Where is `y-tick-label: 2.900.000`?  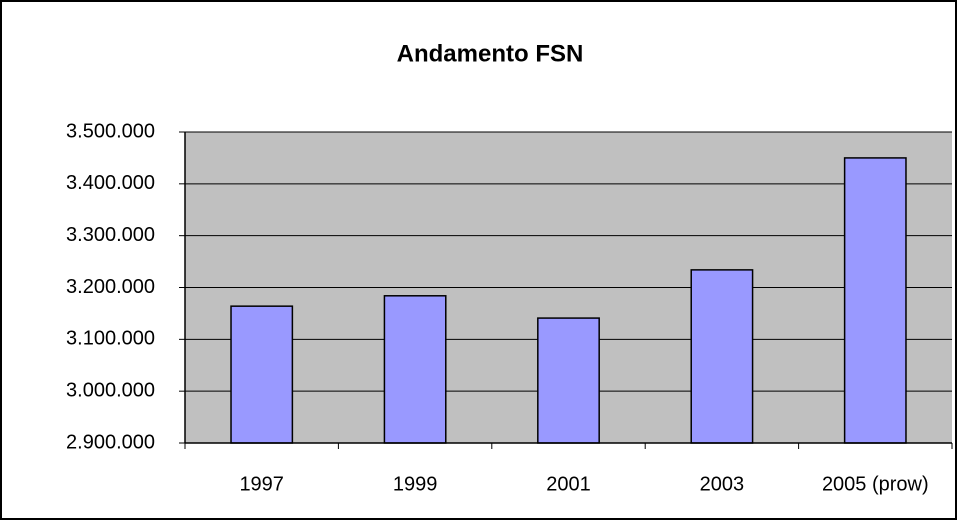 y-tick-label: 2.900.000 is located at coordinates (110, 442).